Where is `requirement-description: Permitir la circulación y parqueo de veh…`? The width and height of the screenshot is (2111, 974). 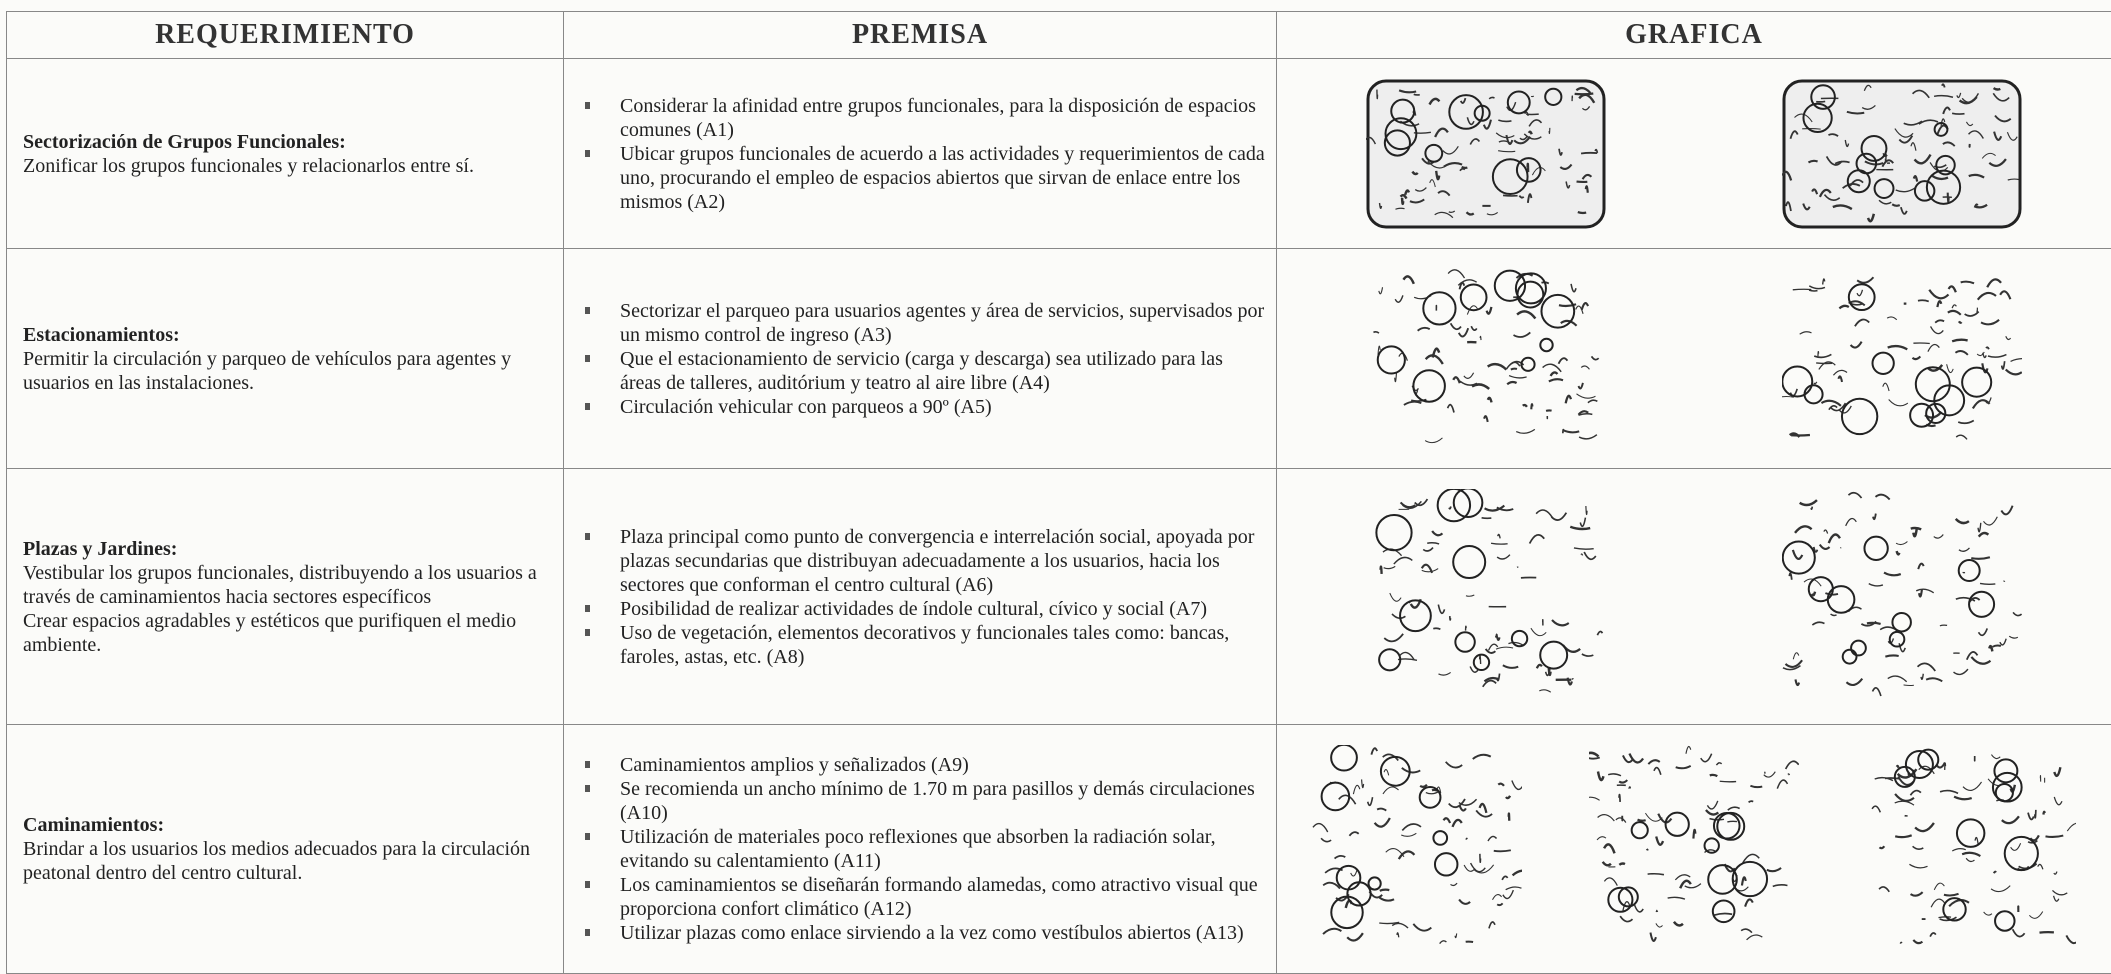
requirement-description: Permitir la circulación y parqueo de veh… is located at coordinates (267, 370).